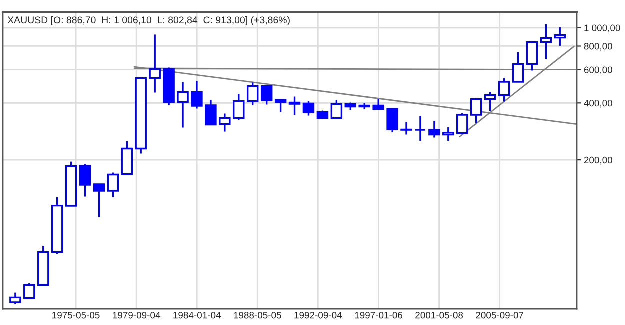  What do you see at coordinates (440, 315) in the screenshot?
I see `x-tick-label: 2001-05-08` at bounding box center [440, 315].